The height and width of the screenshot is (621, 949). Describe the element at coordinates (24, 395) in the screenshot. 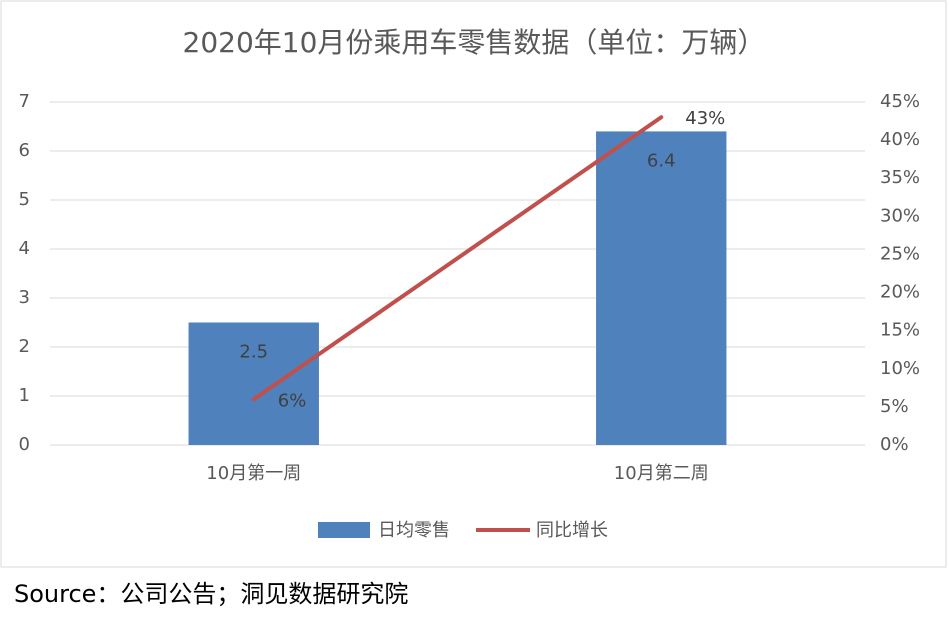

I see `y-tick-label: 1` at that location.